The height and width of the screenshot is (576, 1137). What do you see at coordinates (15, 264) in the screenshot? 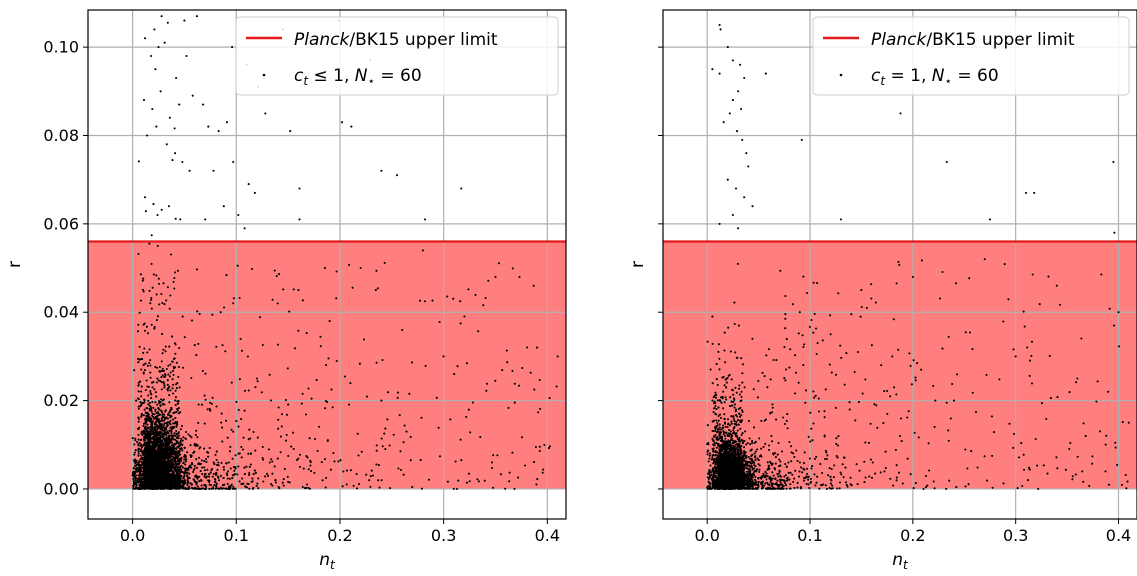
I see `y-axis-label: r` at bounding box center [15, 264].